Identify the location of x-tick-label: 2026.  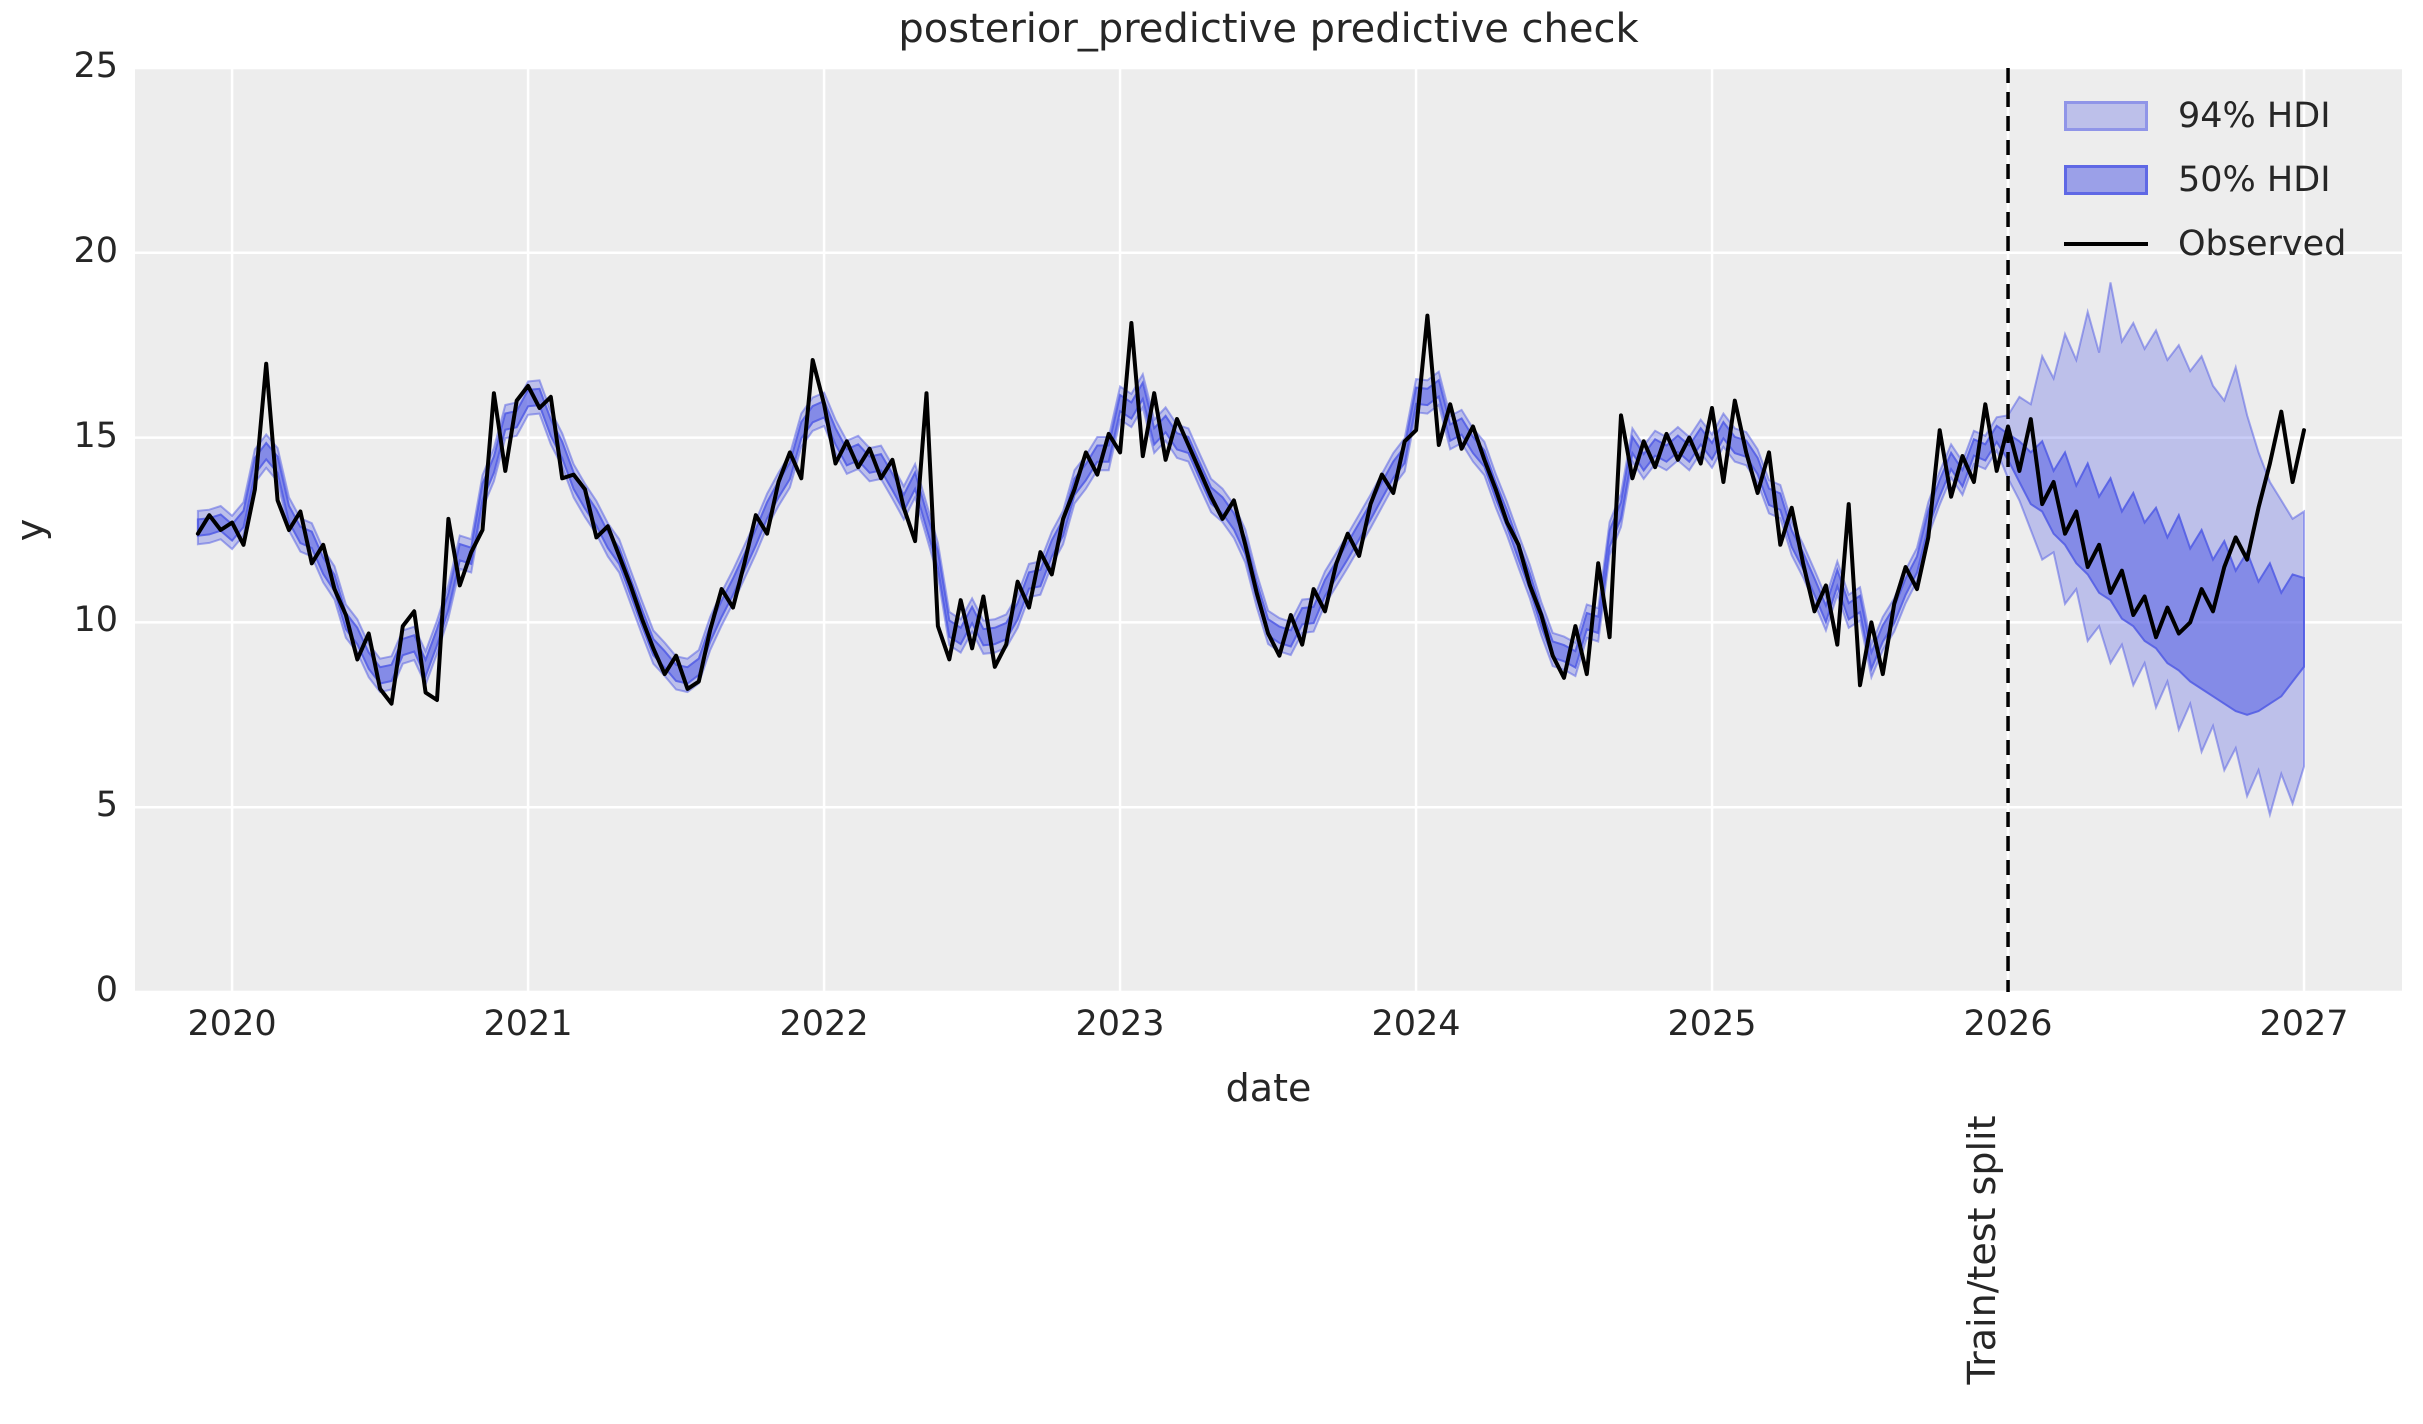
(2008, 1024).